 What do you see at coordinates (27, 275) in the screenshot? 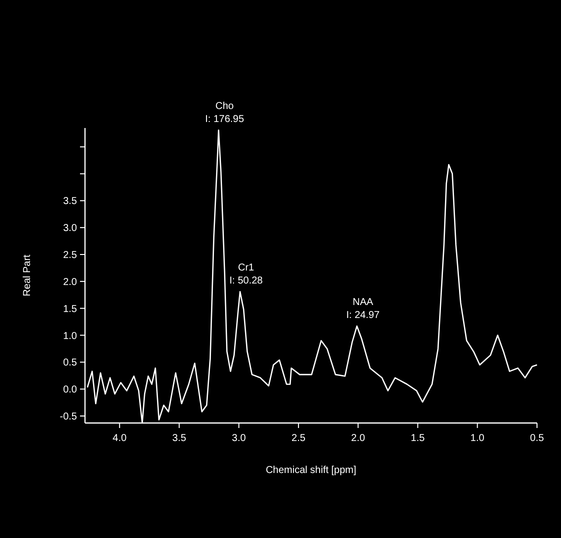
I see `y-axis-title: Real Part` at bounding box center [27, 275].